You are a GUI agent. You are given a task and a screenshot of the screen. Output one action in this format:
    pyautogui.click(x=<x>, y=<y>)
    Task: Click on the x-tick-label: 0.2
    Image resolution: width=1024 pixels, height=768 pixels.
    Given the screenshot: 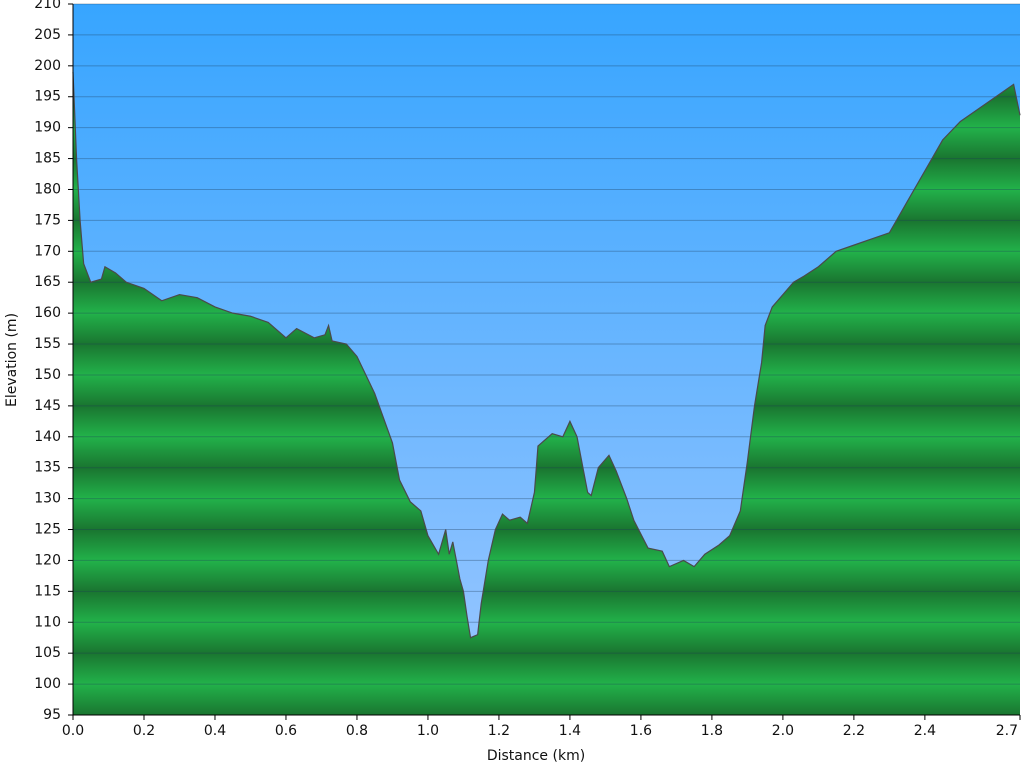 What is the action you would take?
    pyautogui.click(x=144, y=731)
    